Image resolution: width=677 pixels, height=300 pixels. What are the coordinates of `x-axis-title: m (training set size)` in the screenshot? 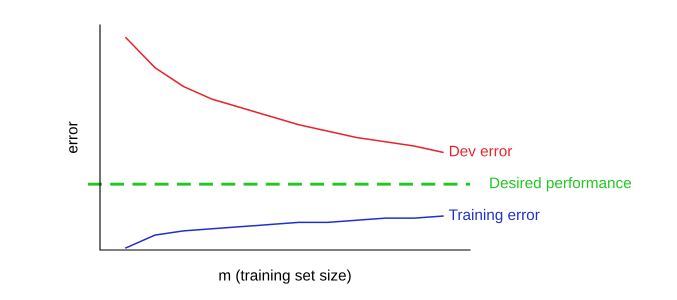 It's located at (285, 276).